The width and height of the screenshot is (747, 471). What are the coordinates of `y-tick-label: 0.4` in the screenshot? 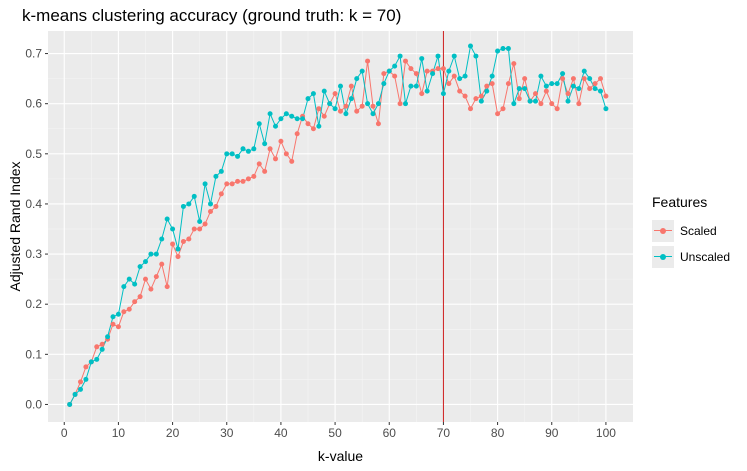 It's located at (33, 204).